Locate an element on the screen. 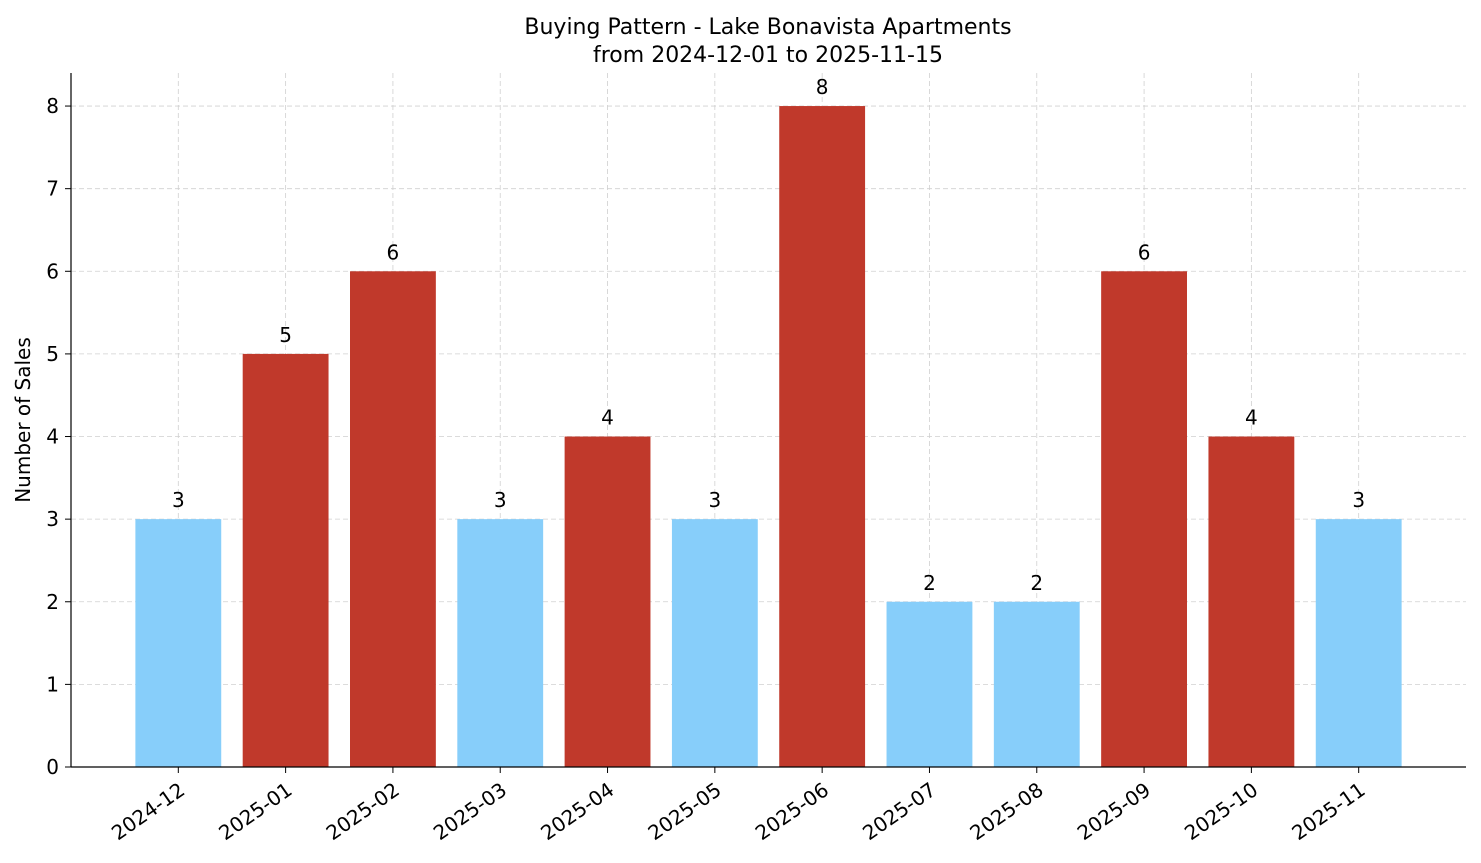 This screenshot has width=1481, height=863. y-tick-label: 1 is located at coordinates (52, 684).